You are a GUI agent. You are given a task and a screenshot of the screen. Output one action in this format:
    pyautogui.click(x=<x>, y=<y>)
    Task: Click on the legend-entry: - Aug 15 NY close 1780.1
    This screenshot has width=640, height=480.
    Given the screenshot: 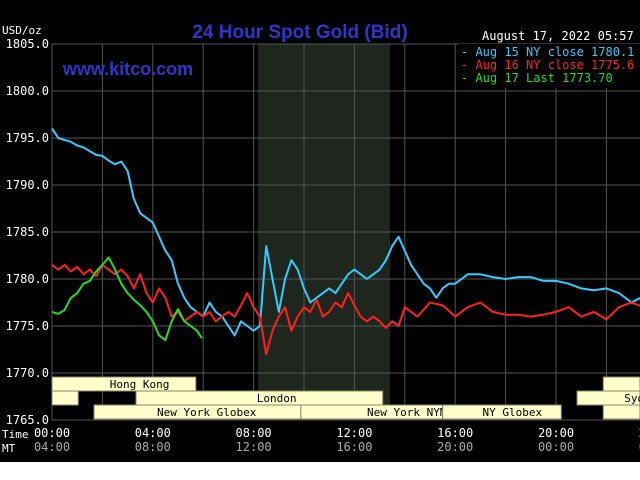 What is the action you would take?
    pyautogui.click(x=547, y=52)
    